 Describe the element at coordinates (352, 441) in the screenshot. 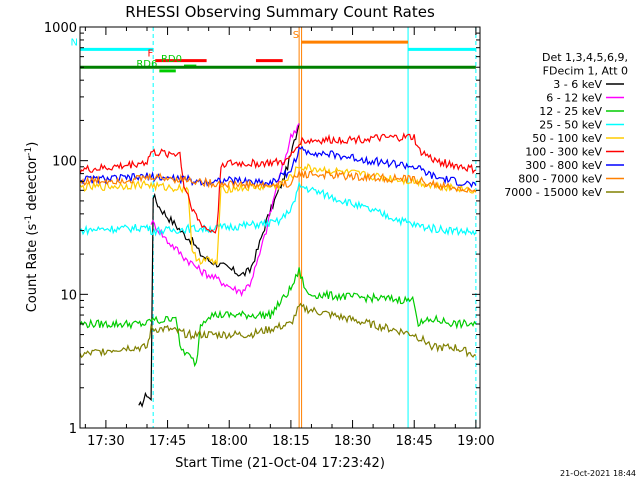

I see `x-tick-label-4: 18:30` at that location.